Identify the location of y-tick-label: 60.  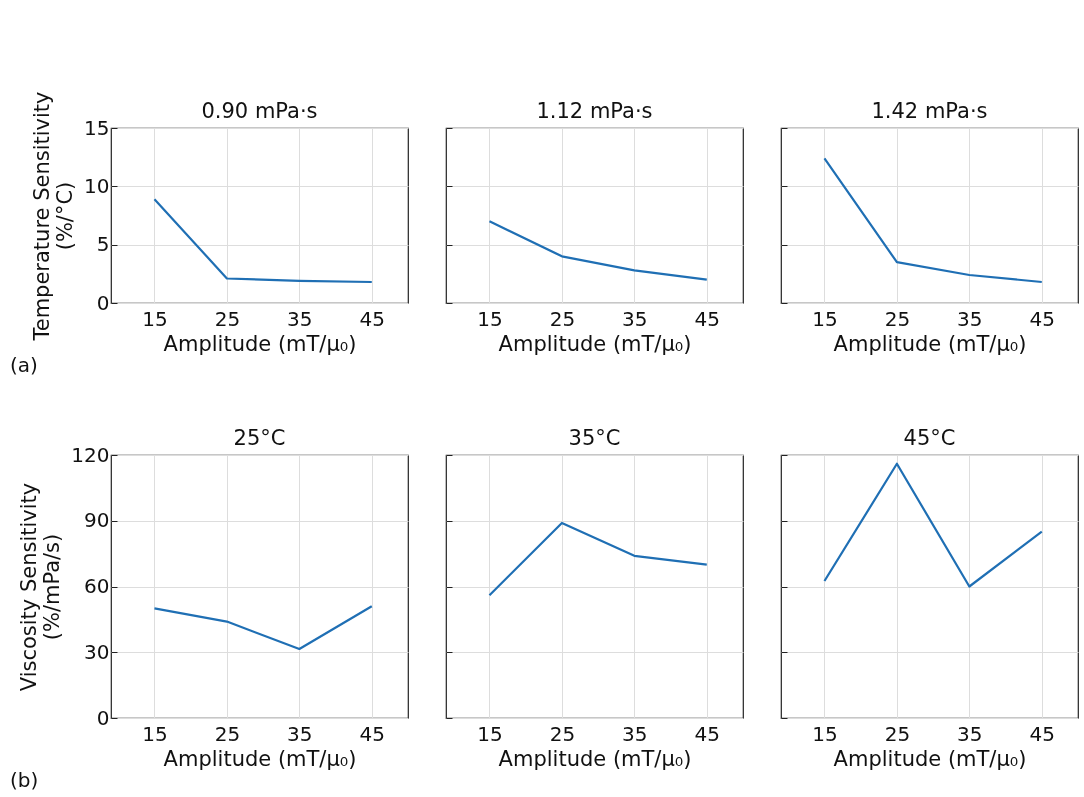
(97, 586).